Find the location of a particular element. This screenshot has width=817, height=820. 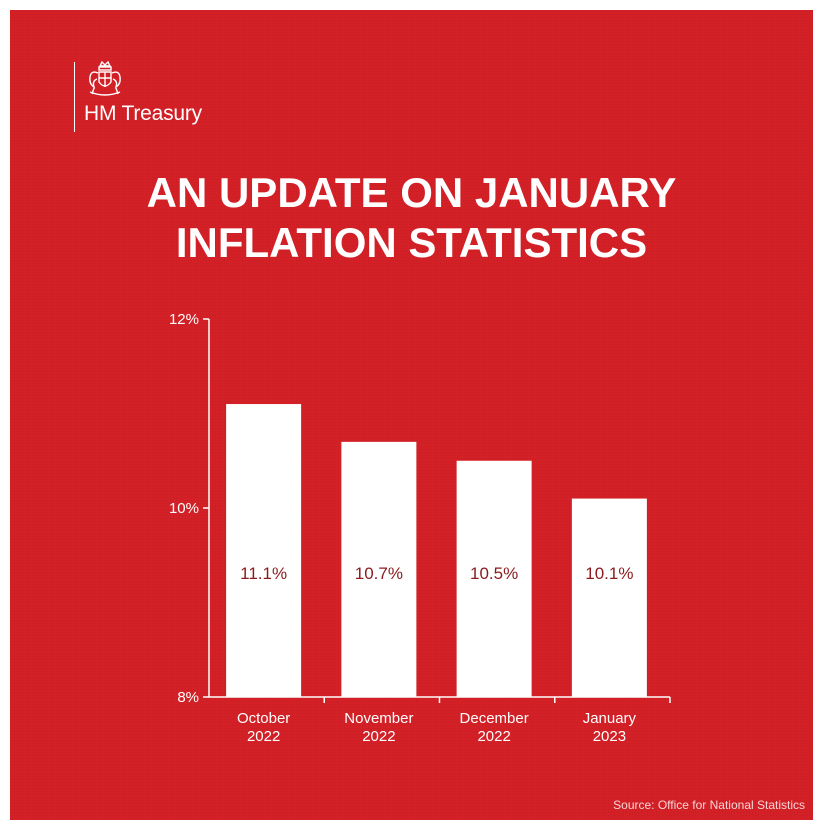

title-line-1: AN UPDATE ON JANUARY is located at coordinates (411, 192).